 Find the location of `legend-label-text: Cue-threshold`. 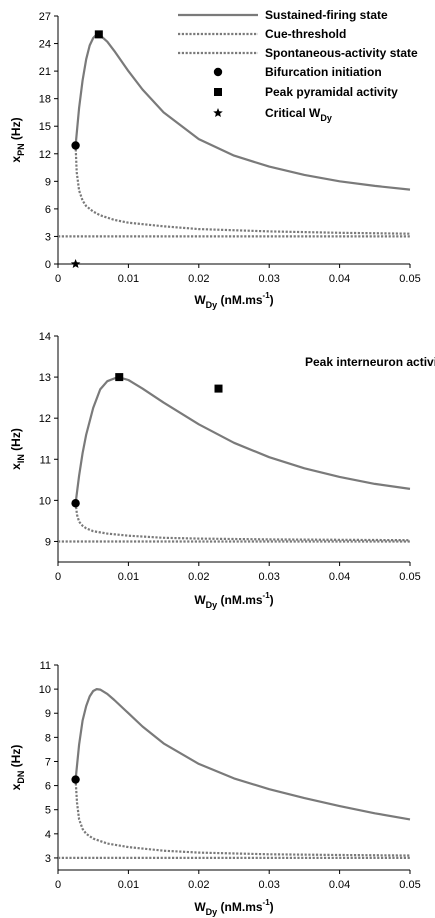

legend-label-text: Cue-threshold is located at coordinates (305, 34).